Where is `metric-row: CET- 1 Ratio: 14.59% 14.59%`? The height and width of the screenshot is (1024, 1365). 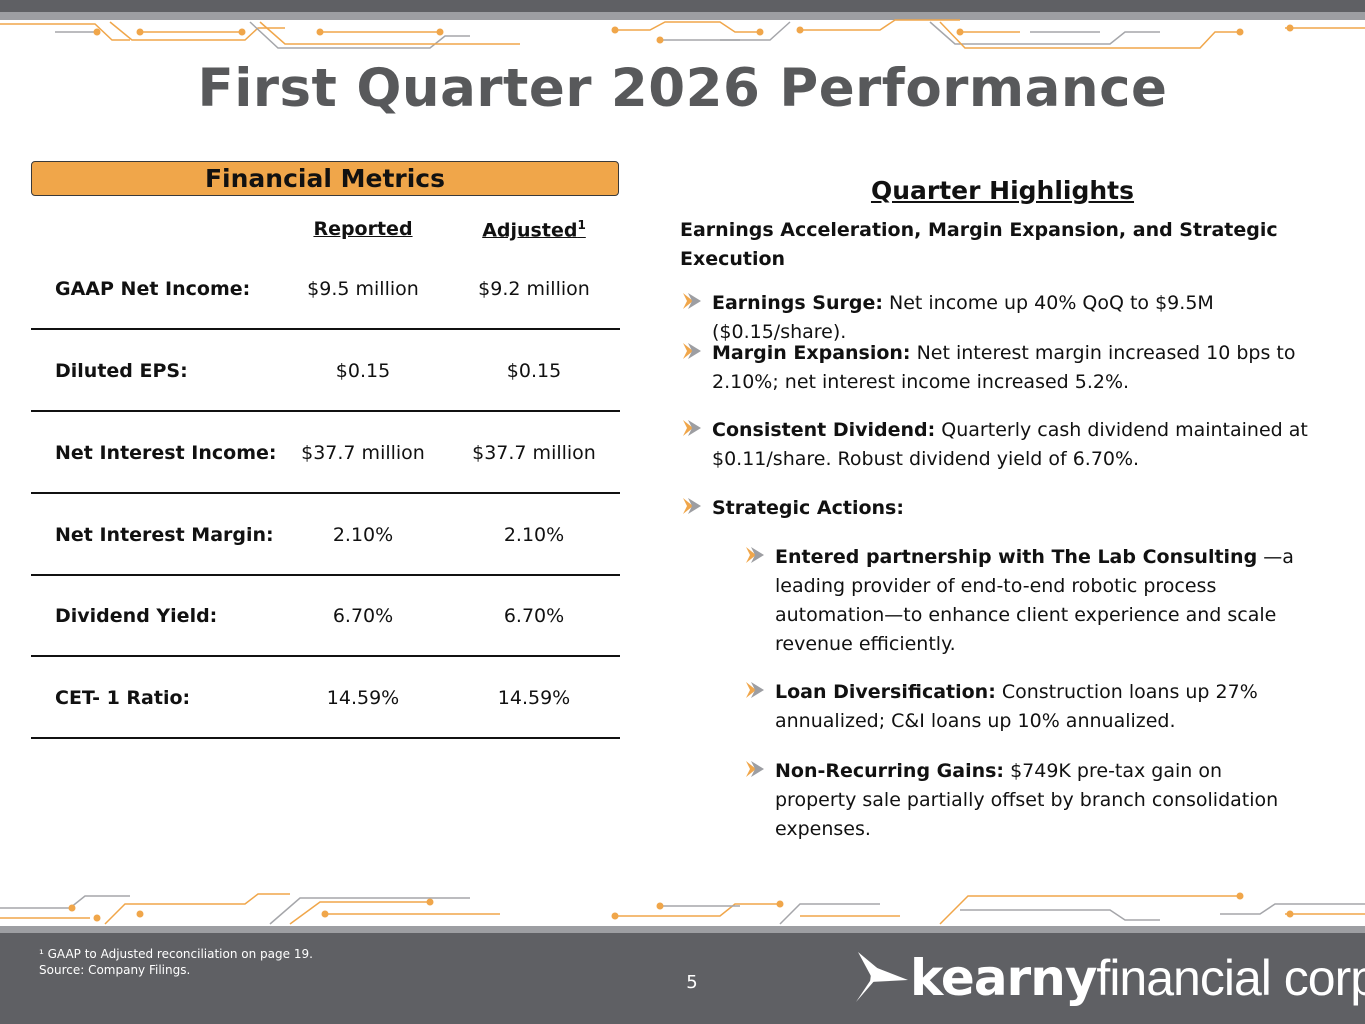 metric-row: CET- 1 Ratio: 14.59% 14.59% is located at coordinates (325, 698).